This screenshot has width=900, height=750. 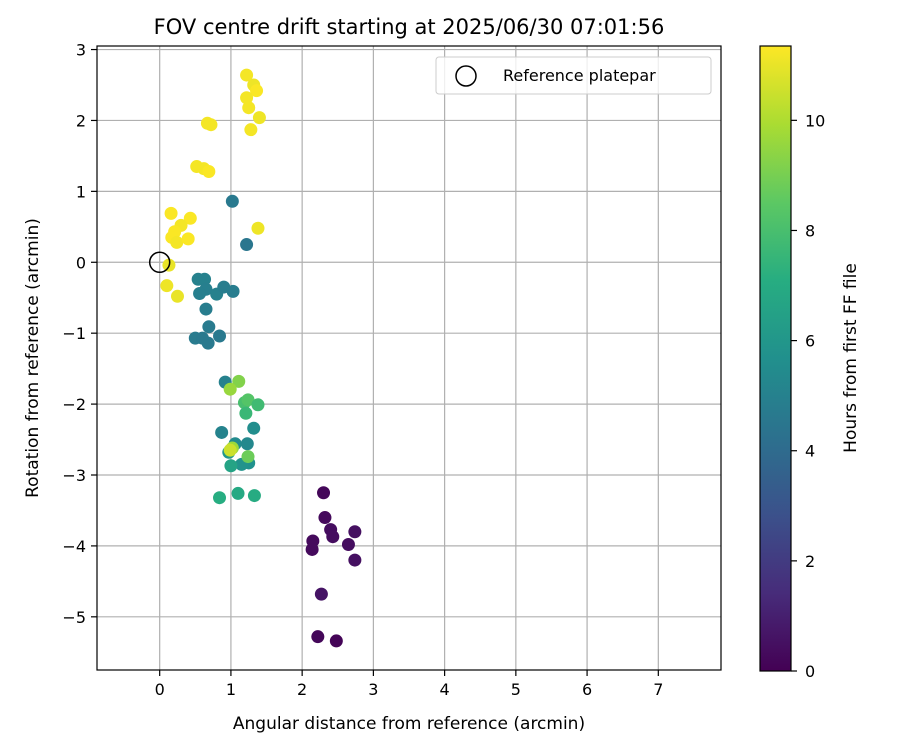 What do you see at coordinates (81, 262) in the screenshot?
I see `y-tick-label: 0` at bounding box center [81, 262].